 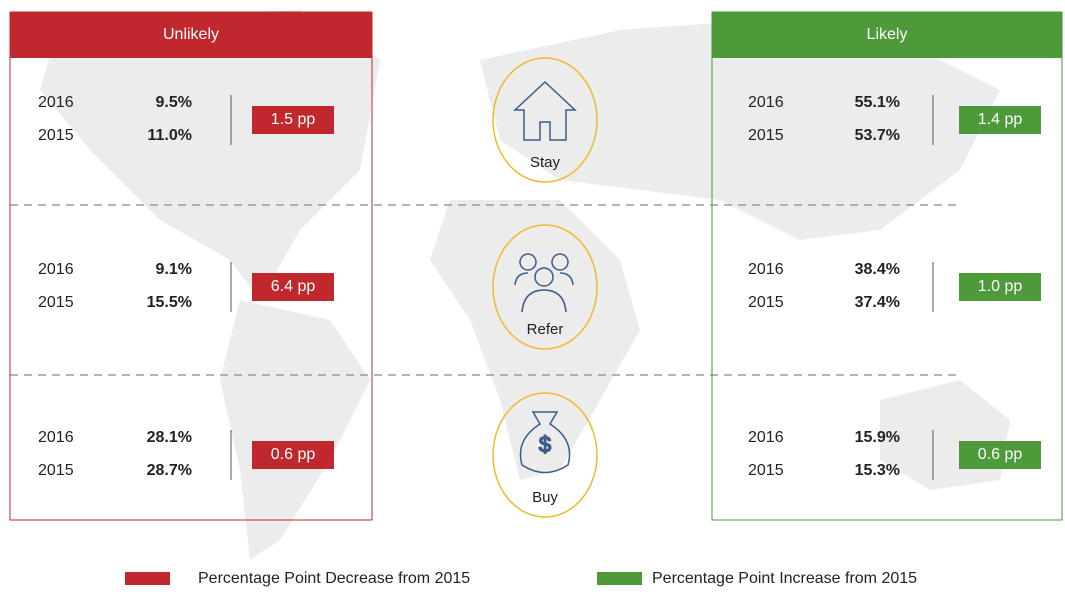 What do you see at coordinates (334, 578) in the screenshot?
I see `legend-label: Percentage Point Decrease from 2015` at bounding box center [334, 578].